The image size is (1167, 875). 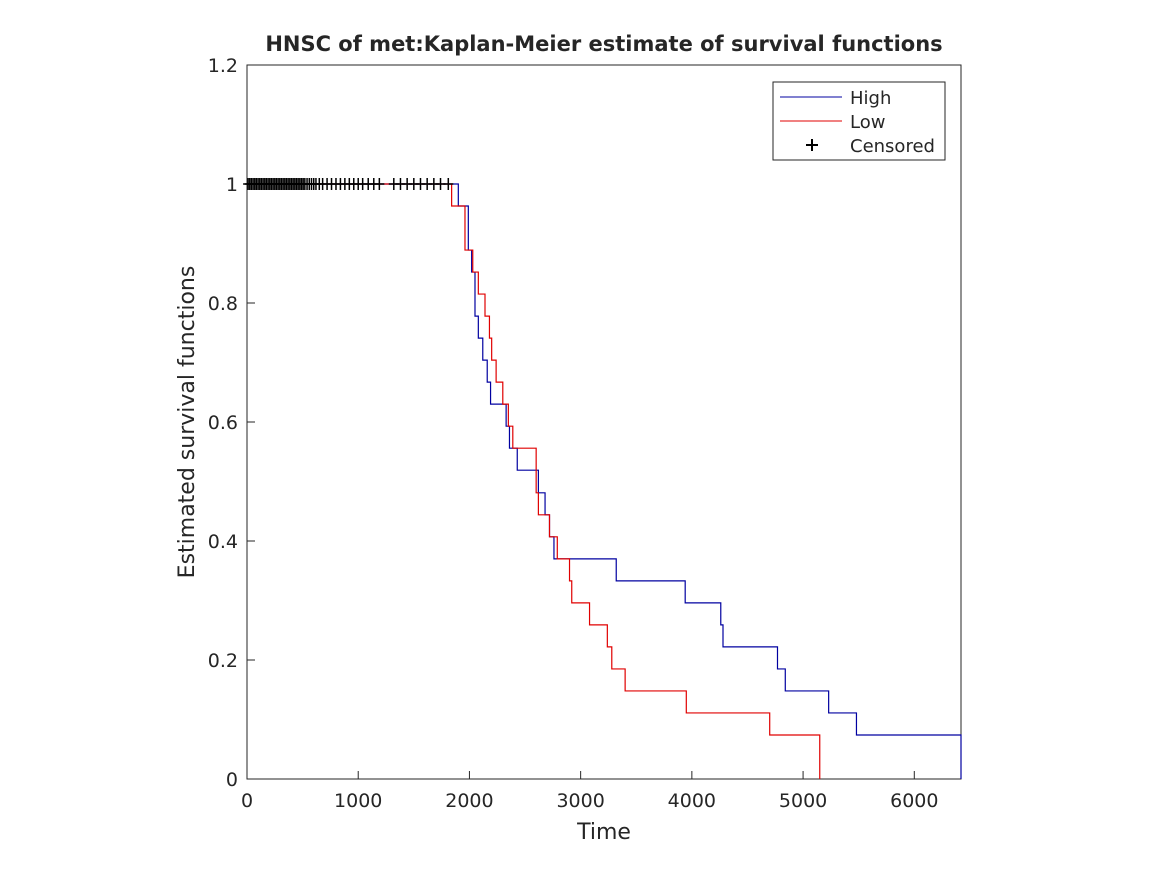 I want to click on y-axis: 0 0.2 0.4 0.6 0.8 1 1.2, so click(x=231, y=423).